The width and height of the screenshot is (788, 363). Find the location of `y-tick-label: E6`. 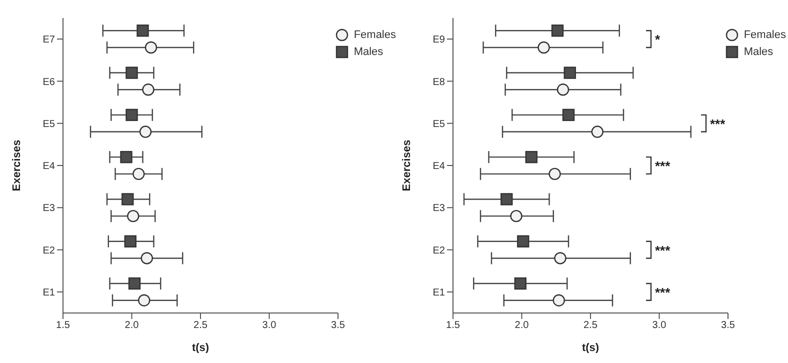

y-tick-label: E6 is located at coordinates (49, 82).